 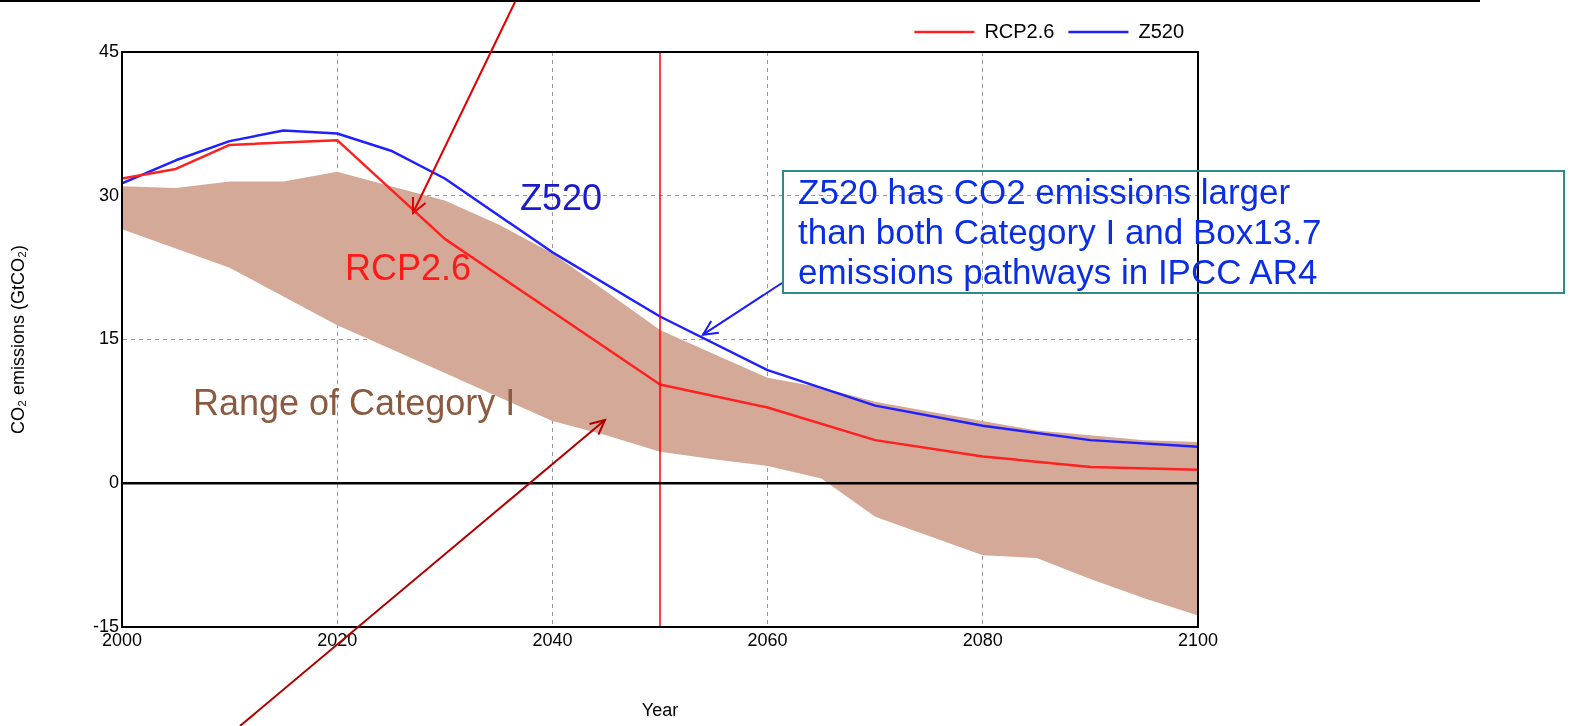 I want to click on x-tick-label: 2080, so click(x=982, y=639).